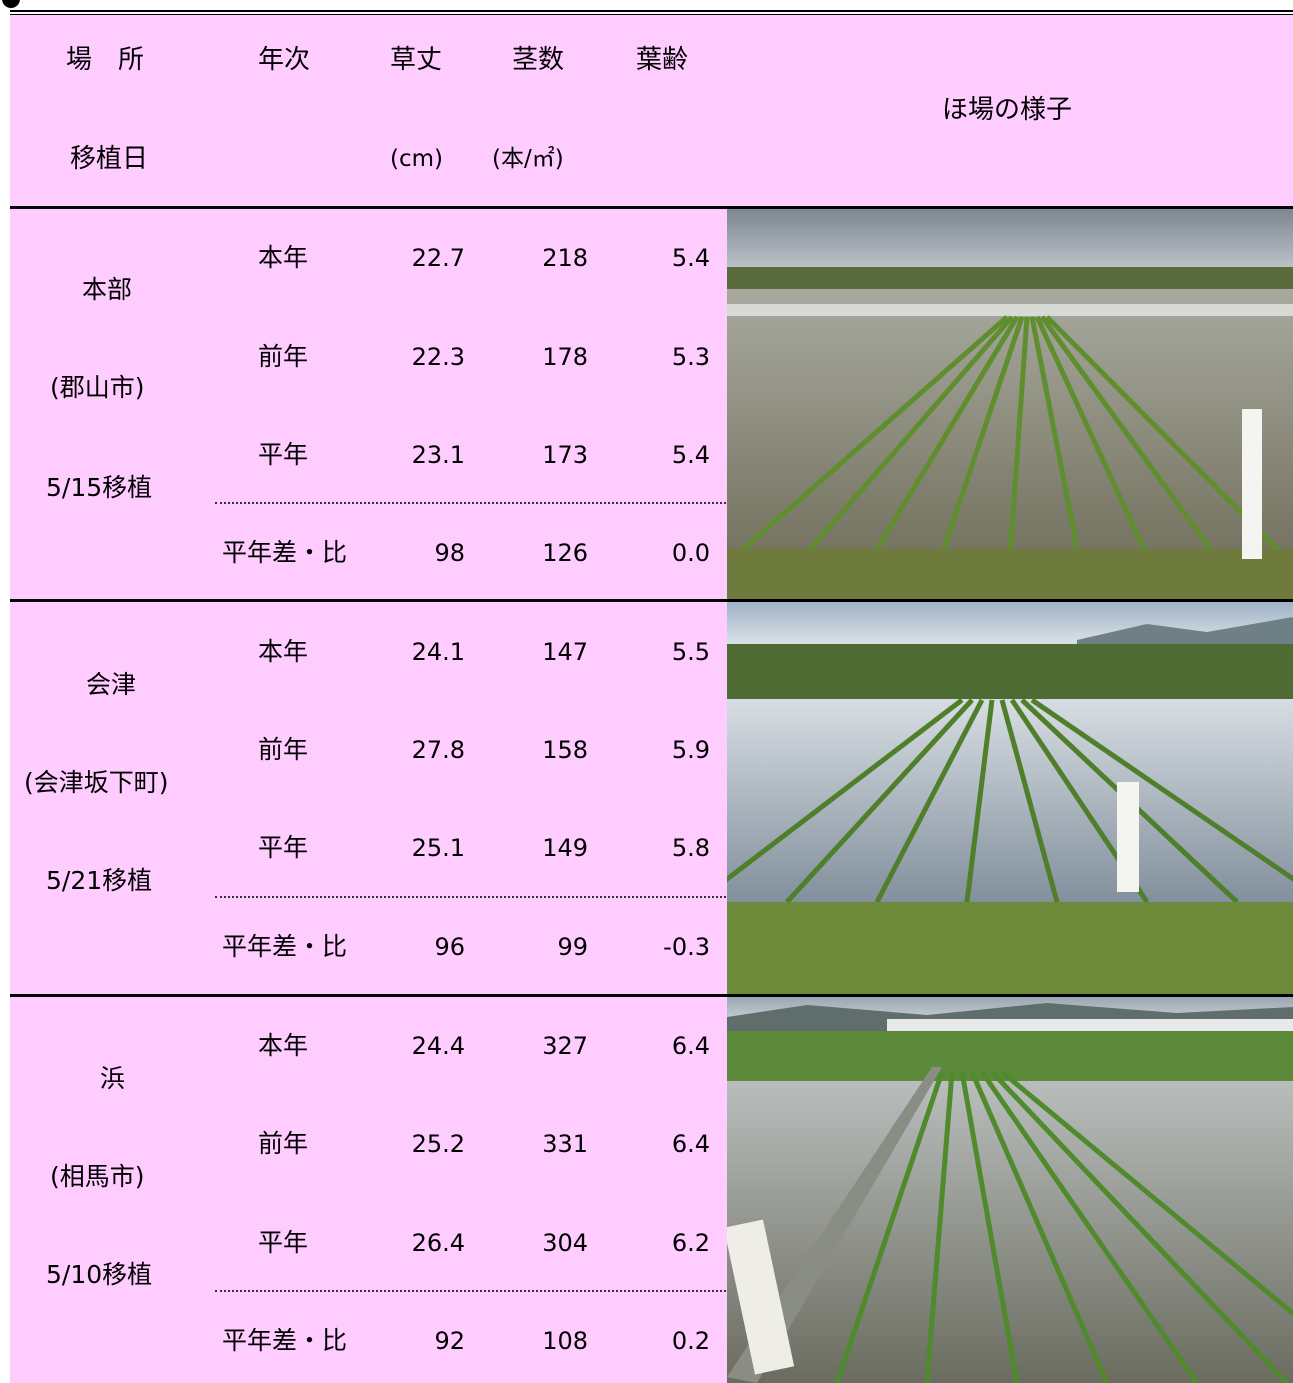 The height and width of the screenshot is (1383, 1293). Describe the element at coordinates (97, 1176) in the screenshot. I see `site-city: (相馬市)` at that location.